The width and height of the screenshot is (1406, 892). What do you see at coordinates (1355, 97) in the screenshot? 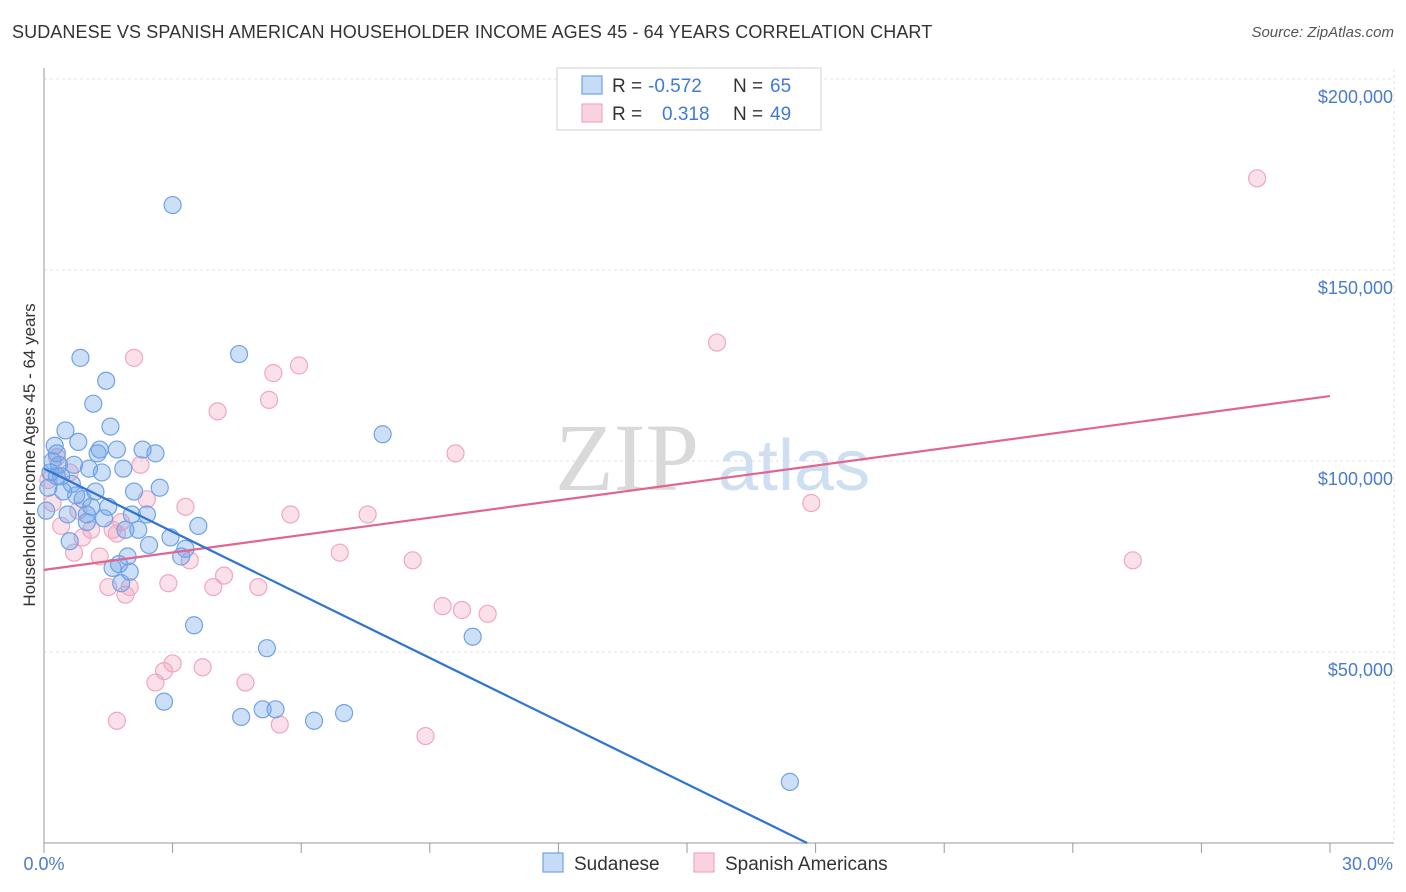
I see `y-tick-label-3: $200,000` at bounding box center [1355, 97].